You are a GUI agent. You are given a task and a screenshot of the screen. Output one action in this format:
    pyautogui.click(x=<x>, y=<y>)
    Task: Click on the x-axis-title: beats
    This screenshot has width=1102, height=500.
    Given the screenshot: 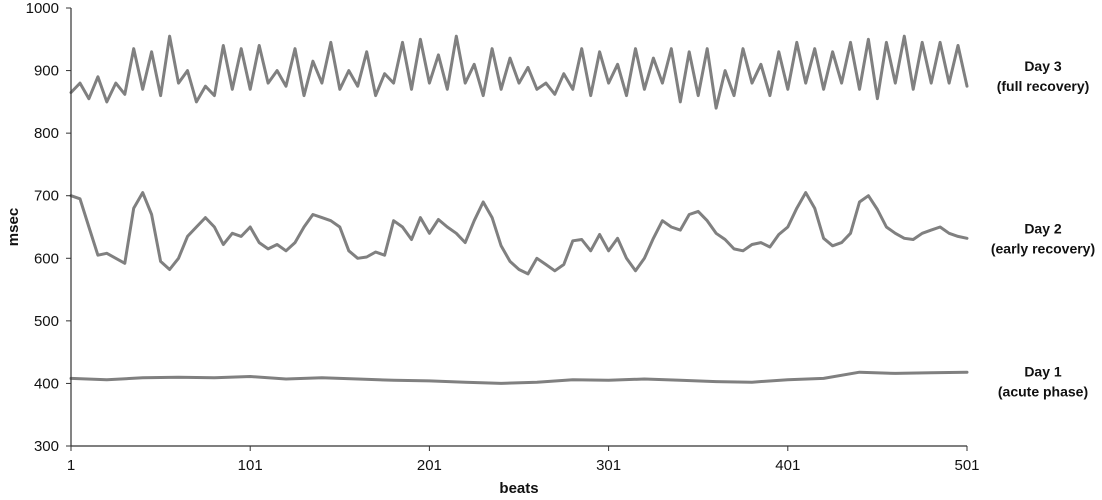 What is the action you would take?
    pyautogui.click(x=518, y=488)
    